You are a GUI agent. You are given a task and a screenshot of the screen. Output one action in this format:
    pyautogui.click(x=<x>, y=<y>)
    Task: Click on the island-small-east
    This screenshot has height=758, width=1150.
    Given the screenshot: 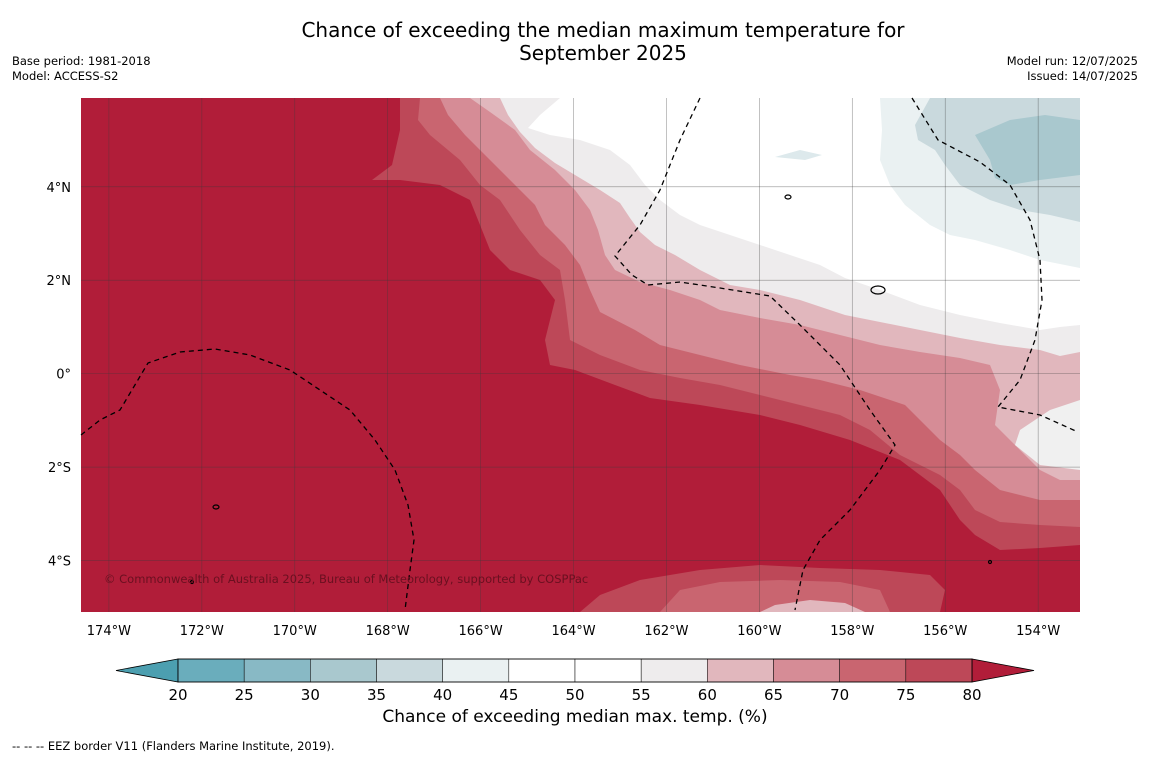 What is the action you would take?
    pyautogui.click(x=990, y=562)
    